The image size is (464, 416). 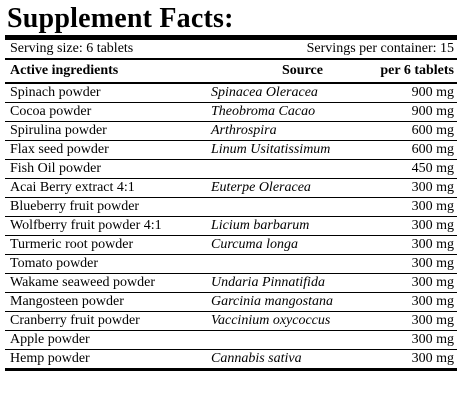 What do you see at coordinates (75, 206) in the screenshot?
I see `ingredient-name: Blueberry fruit powder` at bounding box center [75, 206].